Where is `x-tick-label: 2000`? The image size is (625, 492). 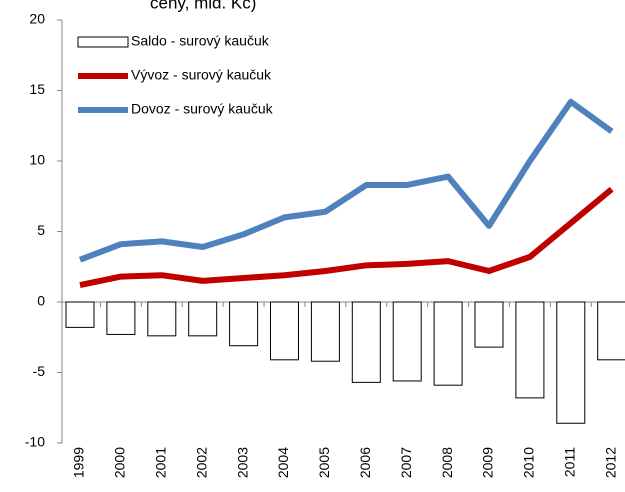
x-tick-label: 2000 is located at coordinates (120, 462).